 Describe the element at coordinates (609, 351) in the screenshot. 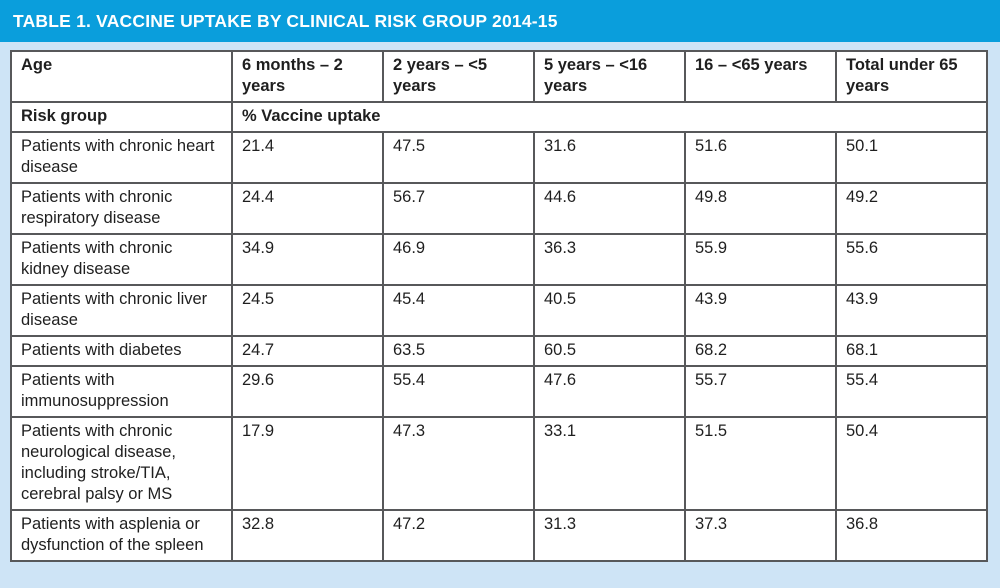

I see `uptake-value: 60.5` at that location.